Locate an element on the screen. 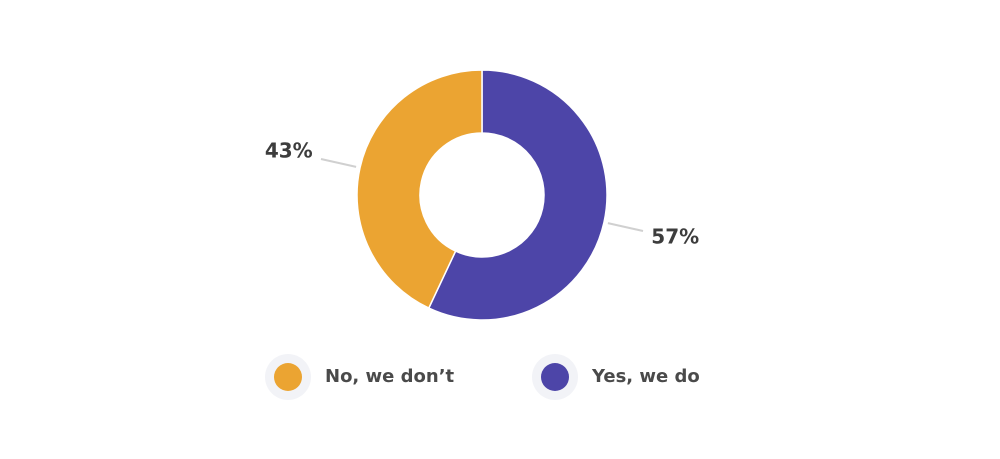  data-label: 57% is located at coordinates (675, 237).